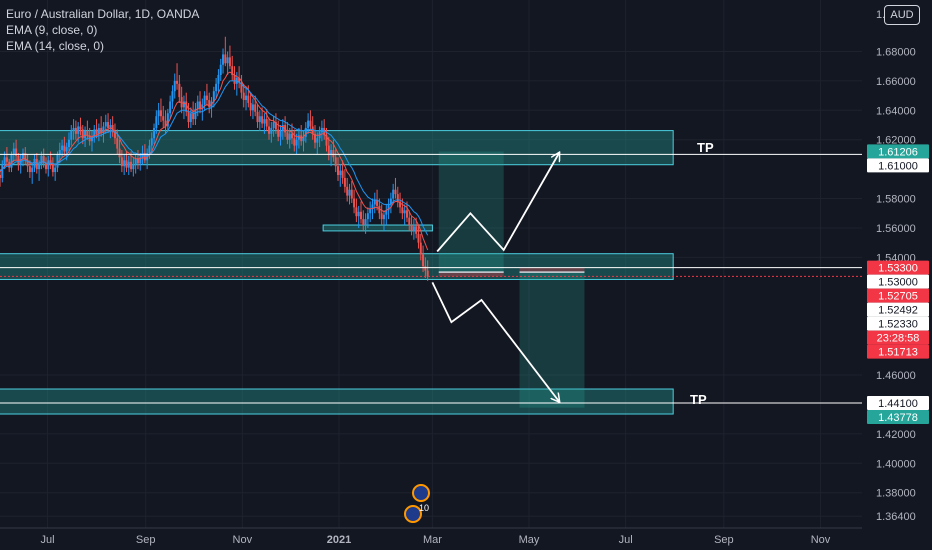  I want to click on ema9-legend: EMA (9, close, 0), so click(52, 30).